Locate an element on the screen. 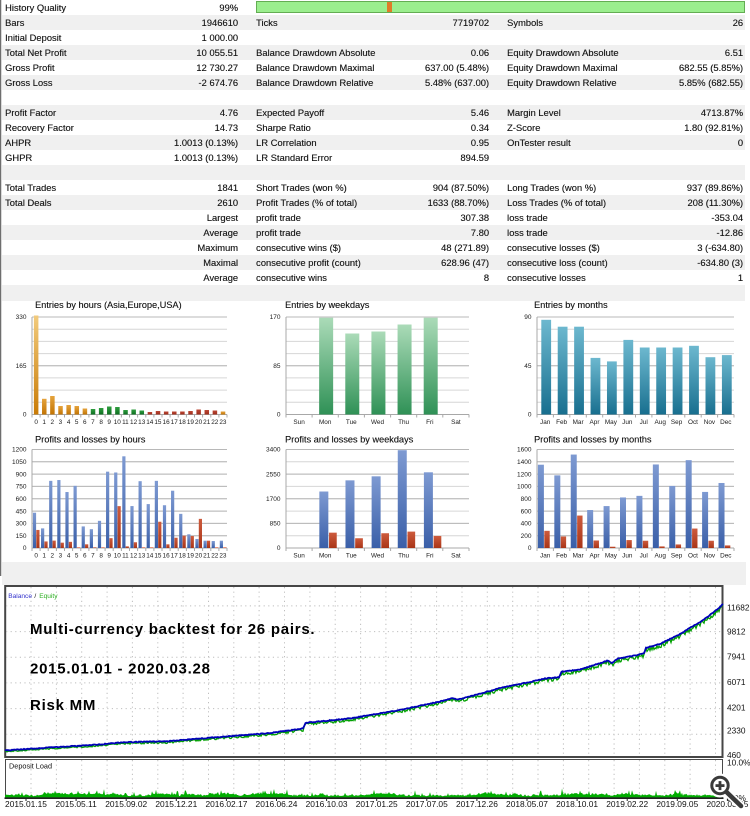 The height and width of the screenshot is (816, 750). svg-text: 2015.09.02 is located at coordinates (126, 804).